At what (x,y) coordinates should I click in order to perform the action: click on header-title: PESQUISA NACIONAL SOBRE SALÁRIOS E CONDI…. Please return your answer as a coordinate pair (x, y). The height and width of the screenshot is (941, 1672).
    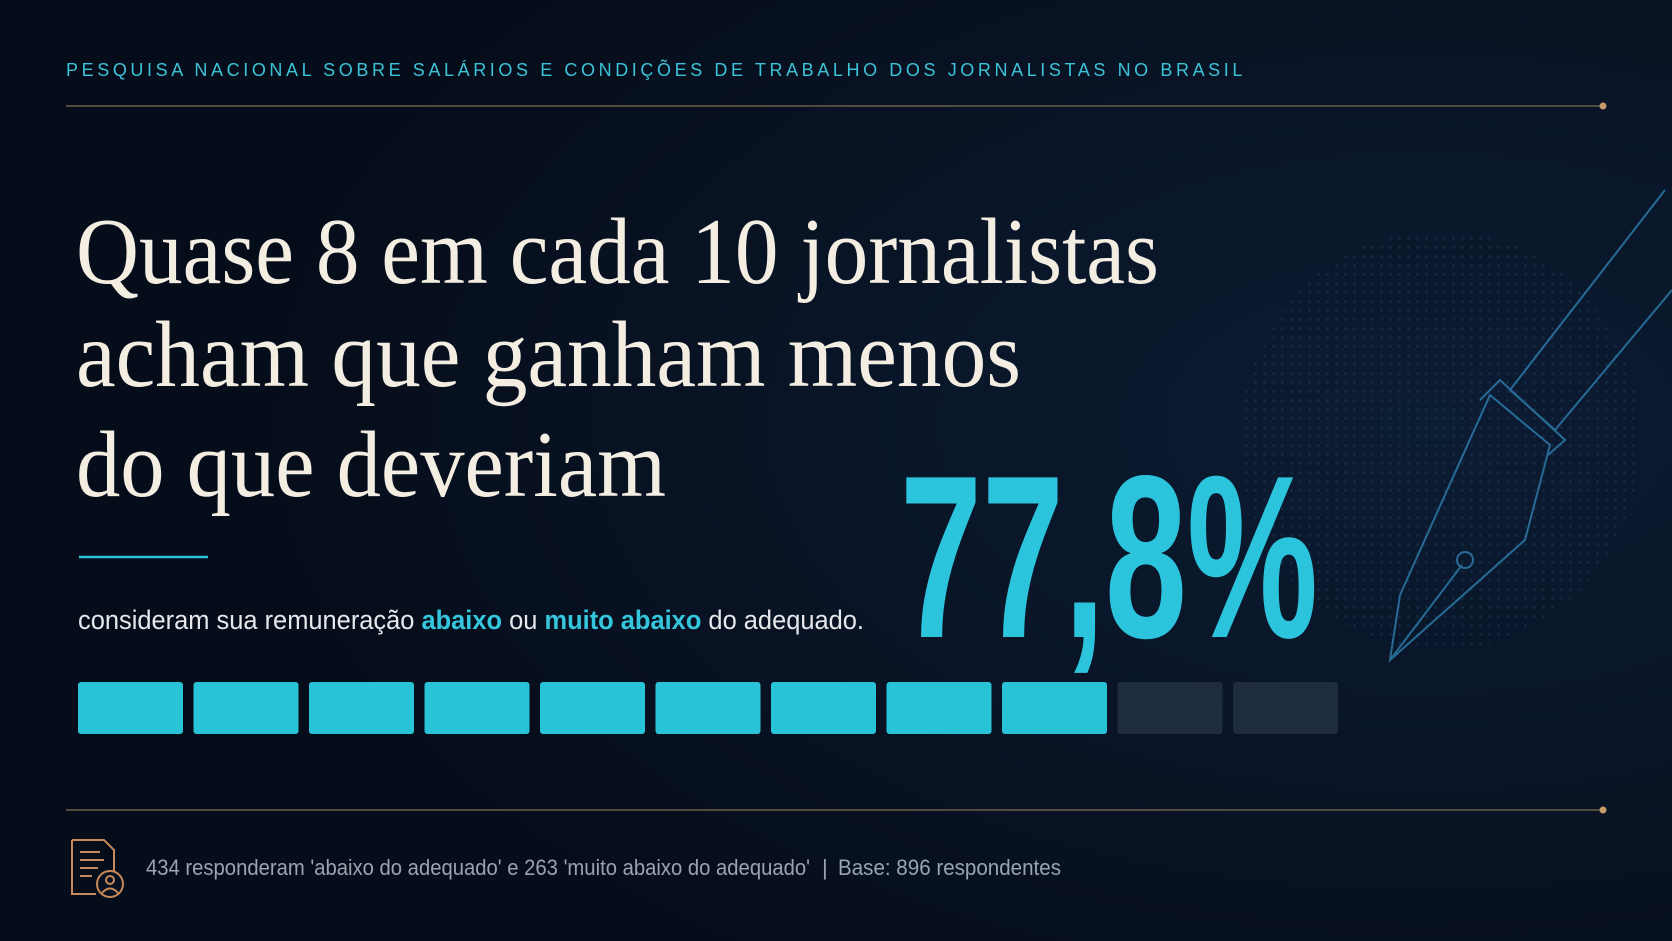
    Looking at the image, I should click on (656, 69).